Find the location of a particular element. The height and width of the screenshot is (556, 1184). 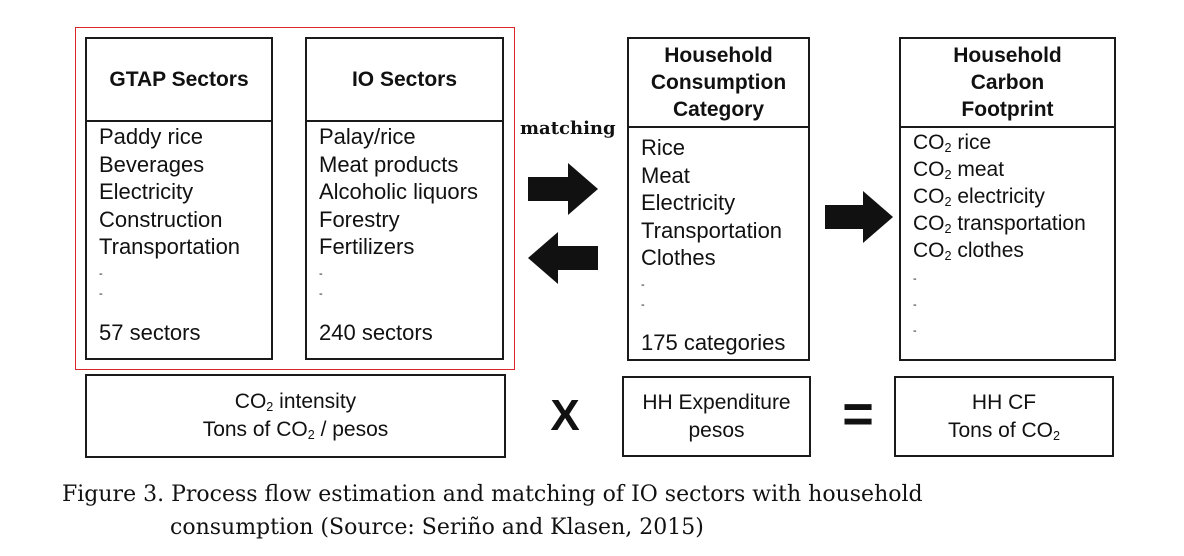

list-item: CO2 electricity is located at coordinates (979, 197).